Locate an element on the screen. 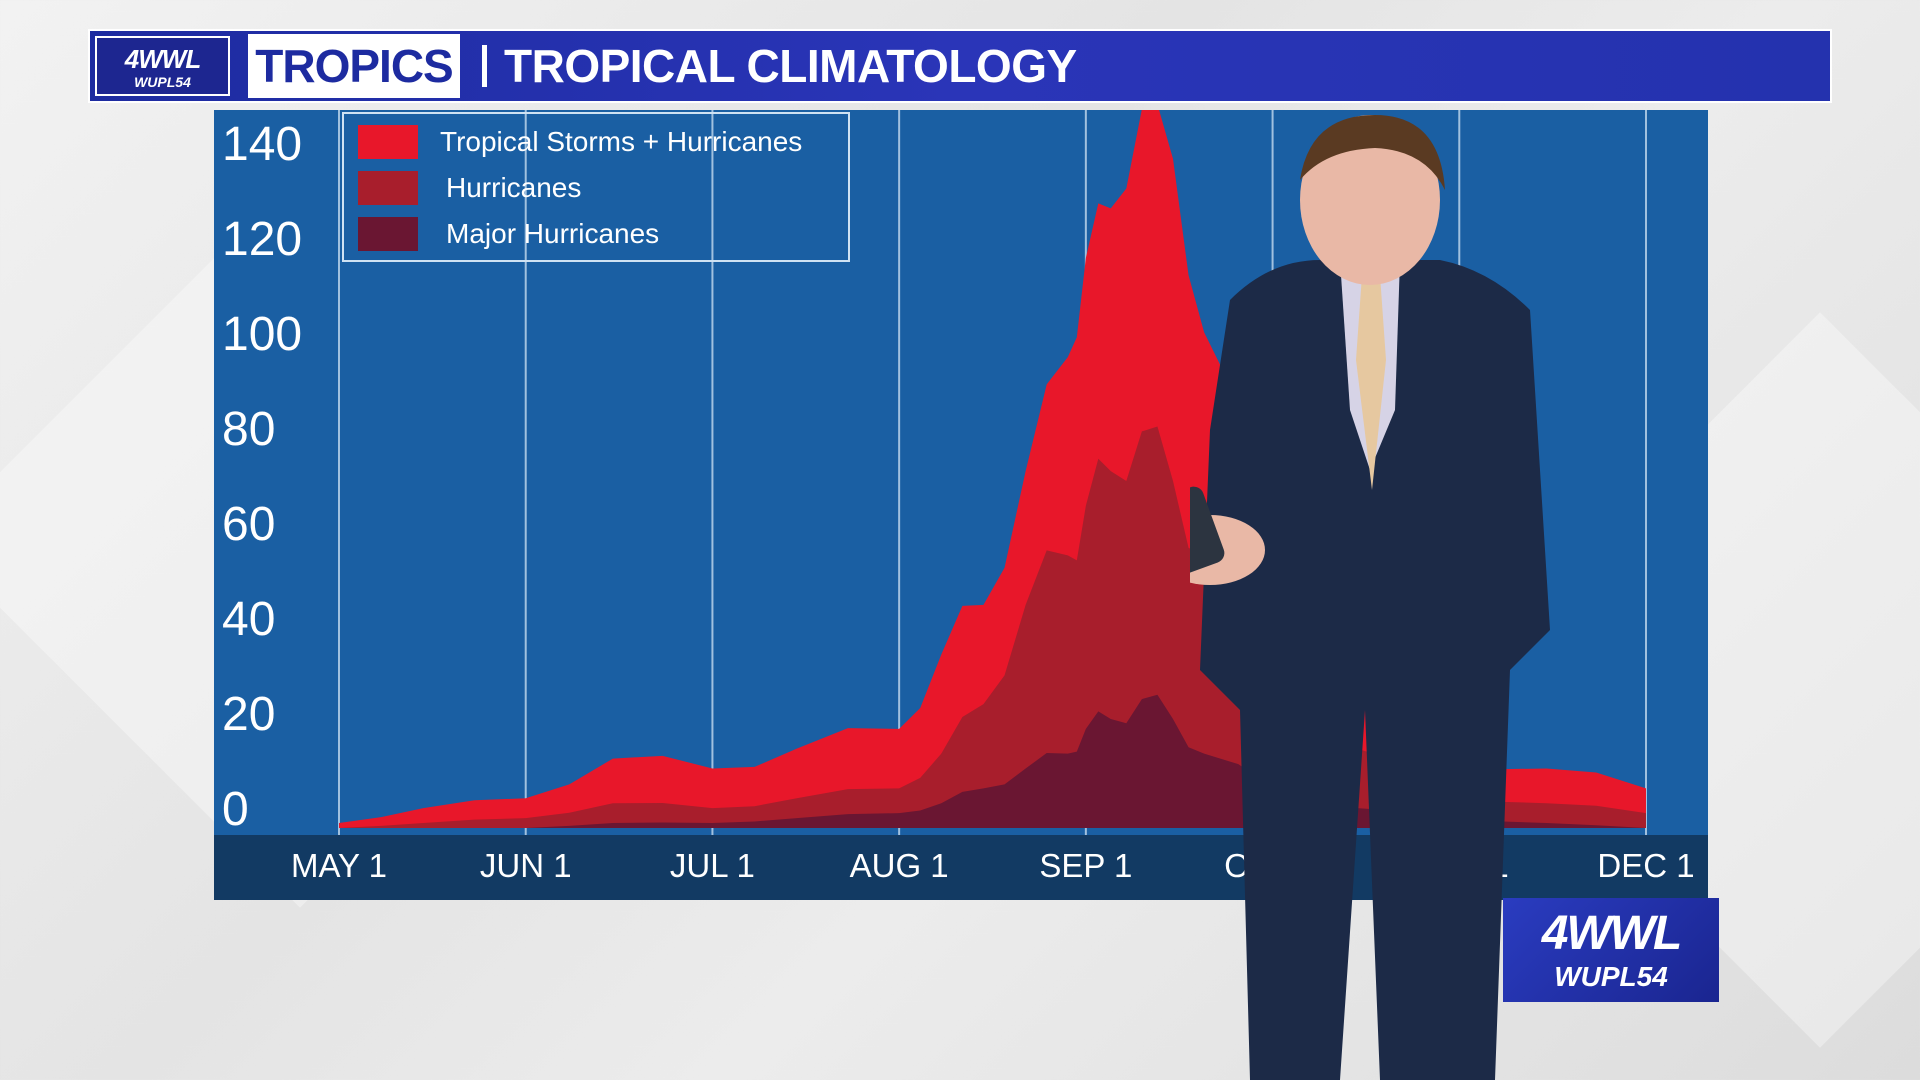 This screenshot has height=1080, width=1920. presenter-tie is located at coordinates (1371, 382).